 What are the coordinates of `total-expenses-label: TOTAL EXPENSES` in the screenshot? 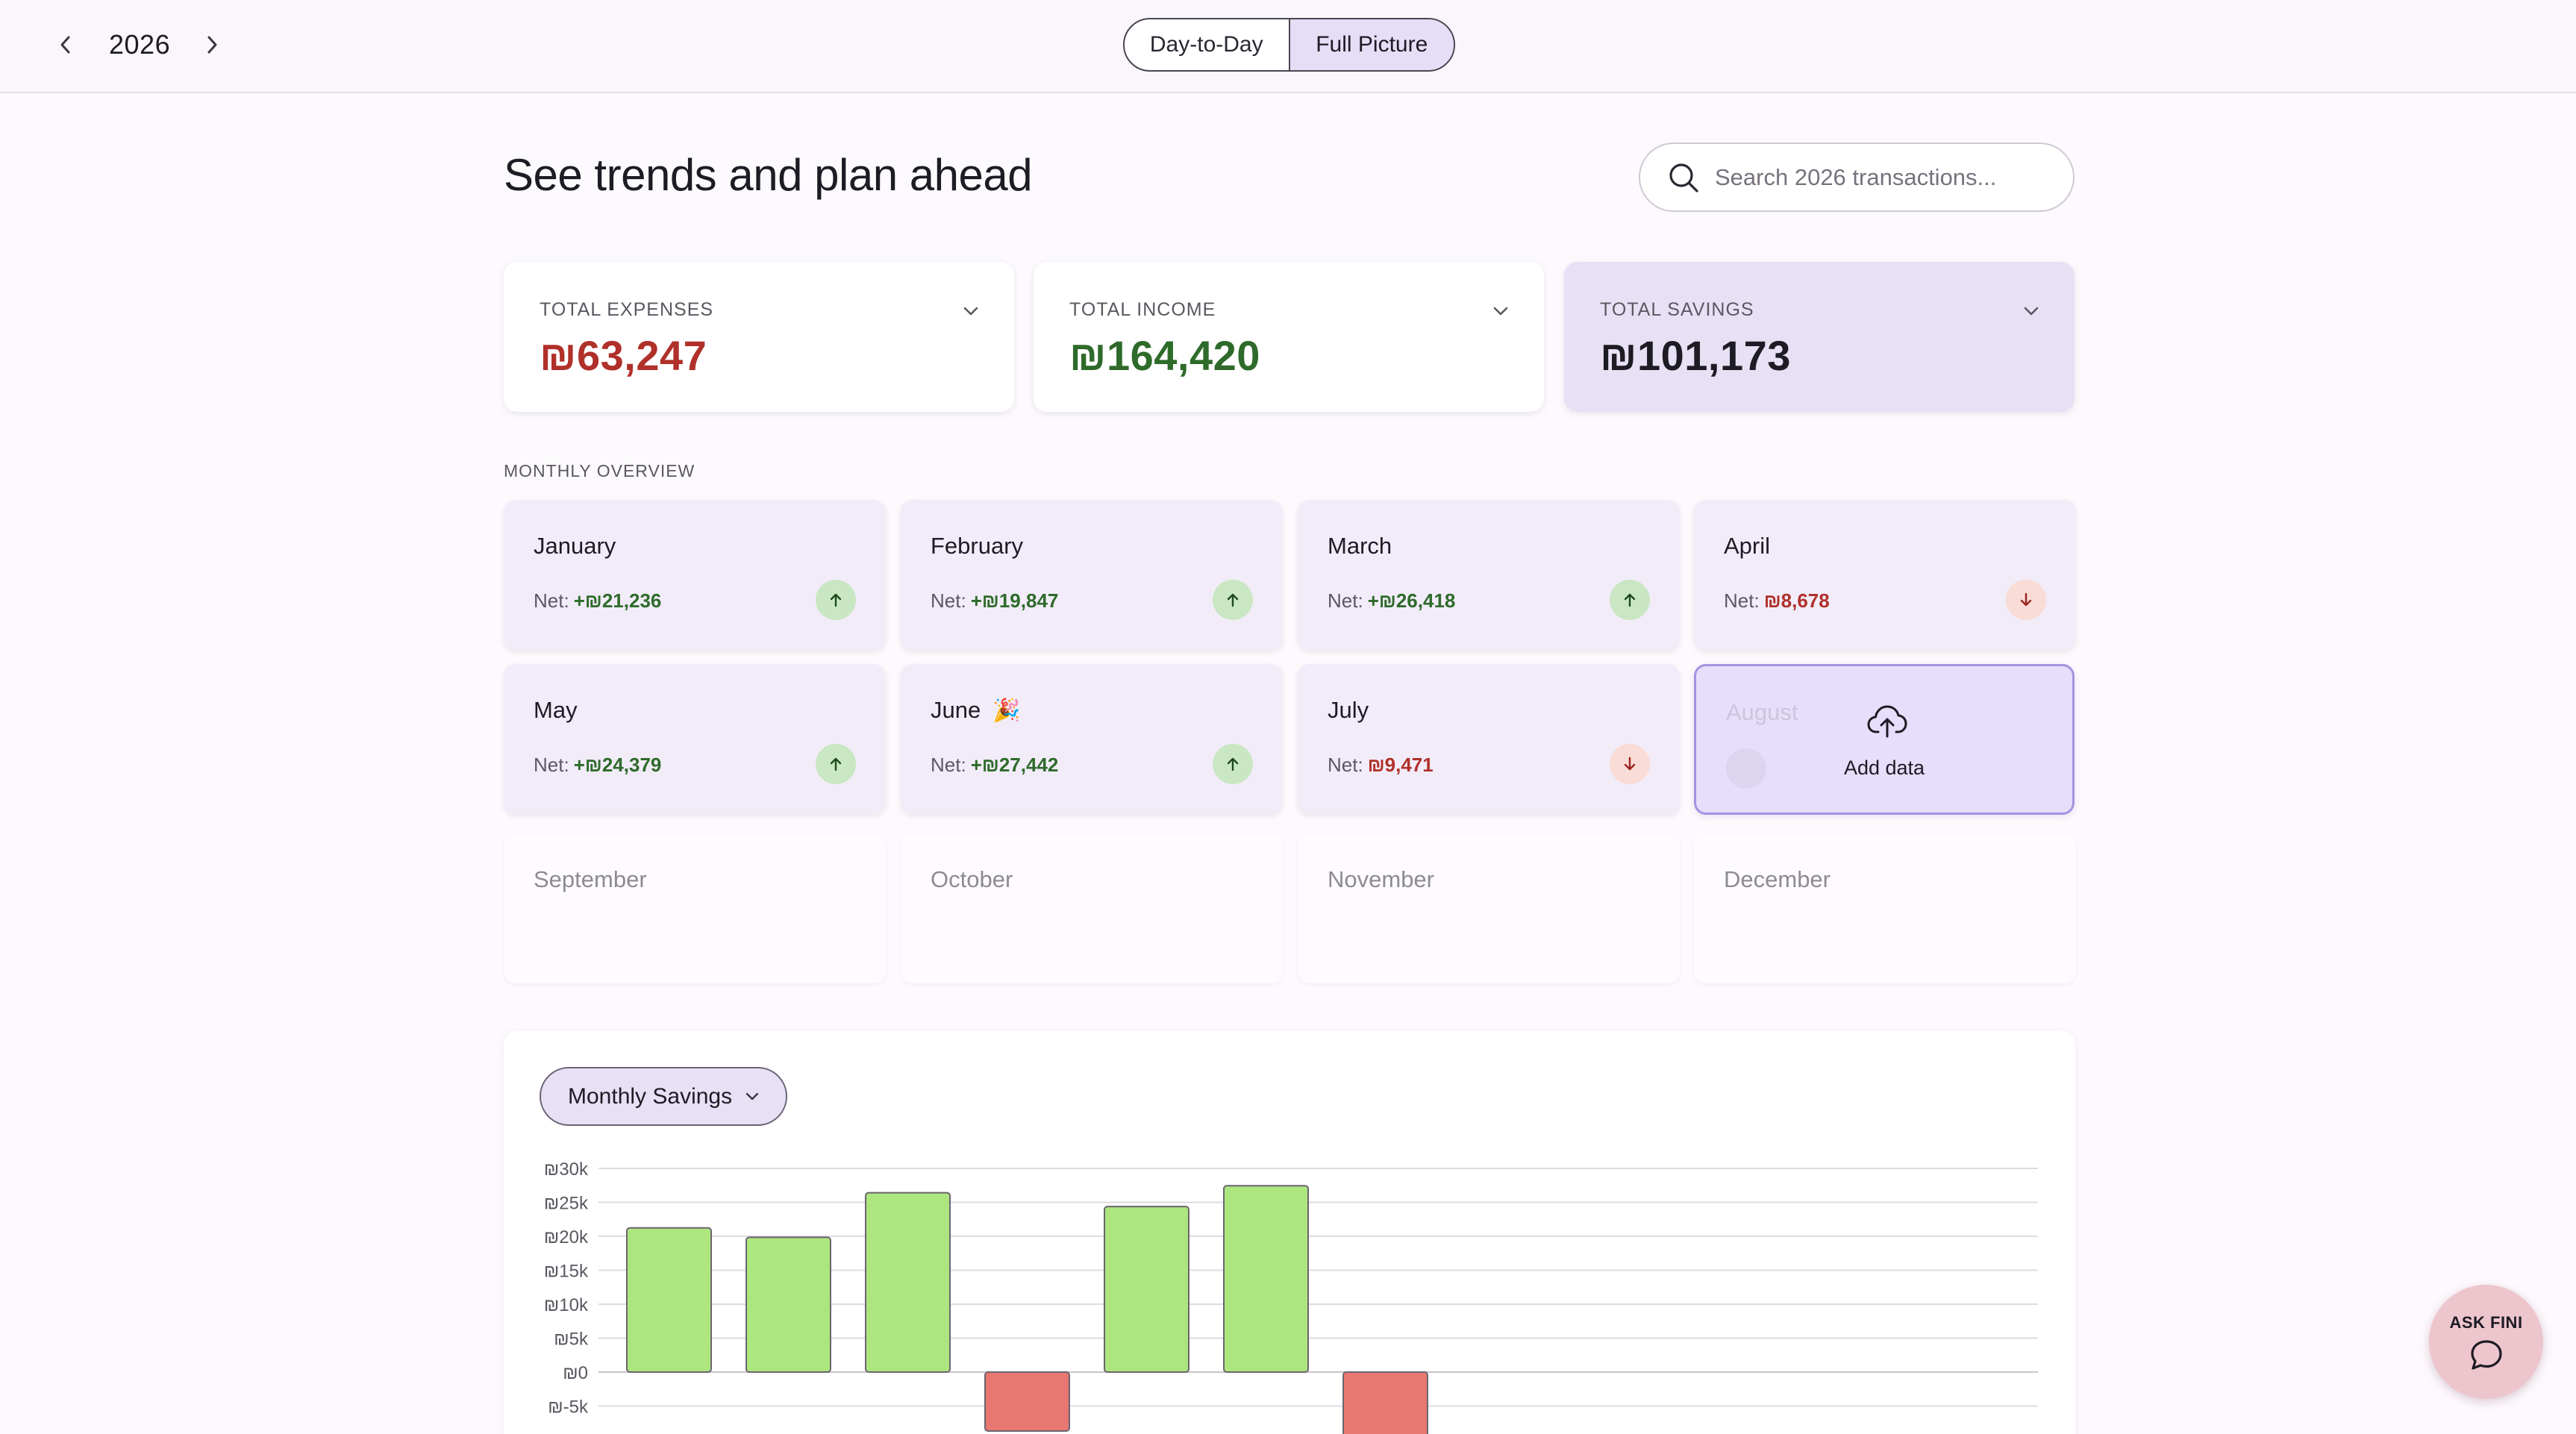 It's located at (627, 309).